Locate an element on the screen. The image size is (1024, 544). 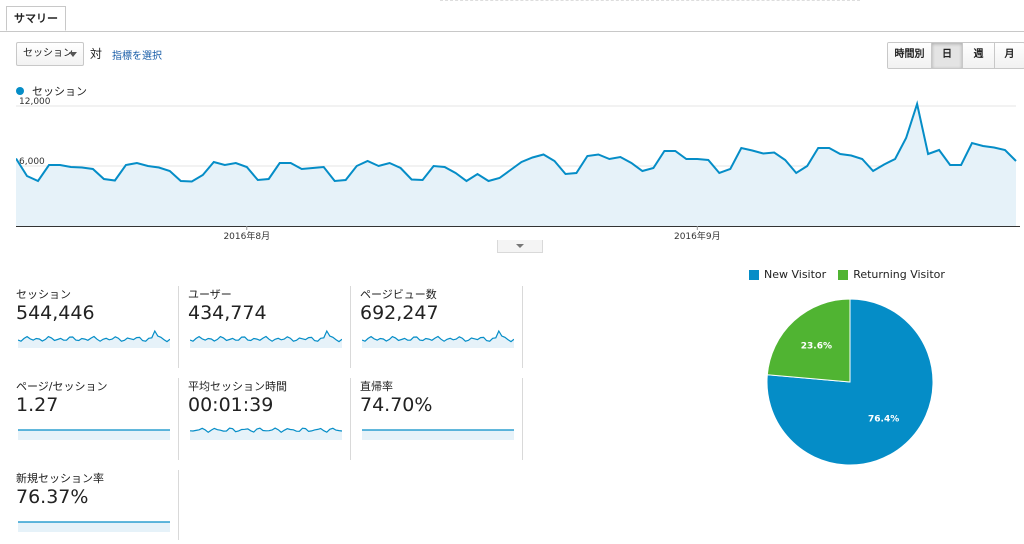
metric-tile: ページビュー数 692,247 is located at coordinates (440, 321).